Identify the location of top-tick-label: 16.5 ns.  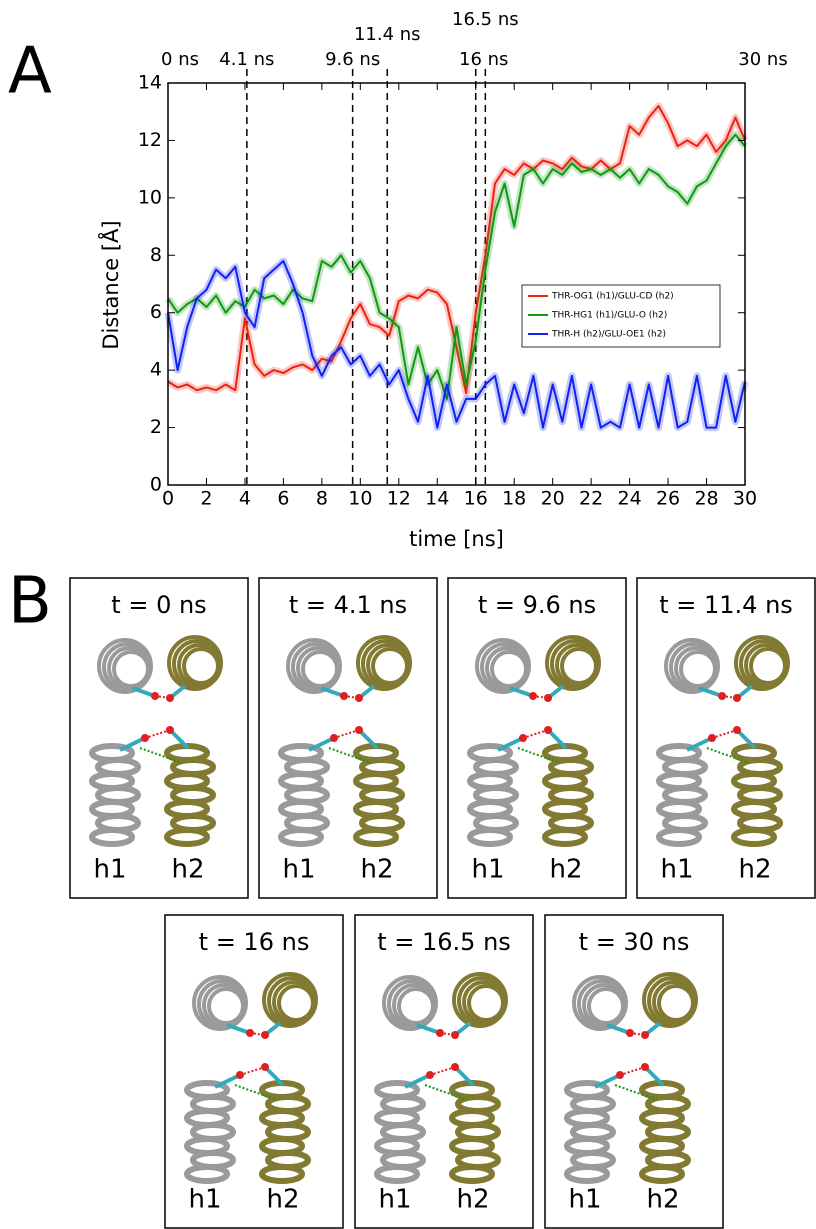
(485, 19).